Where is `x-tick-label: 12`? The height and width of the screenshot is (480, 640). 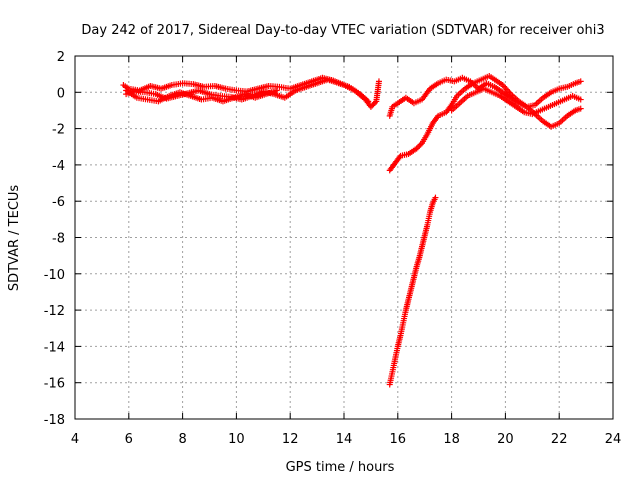 x-tick-label: 12 is located at coordinates (290, 439).